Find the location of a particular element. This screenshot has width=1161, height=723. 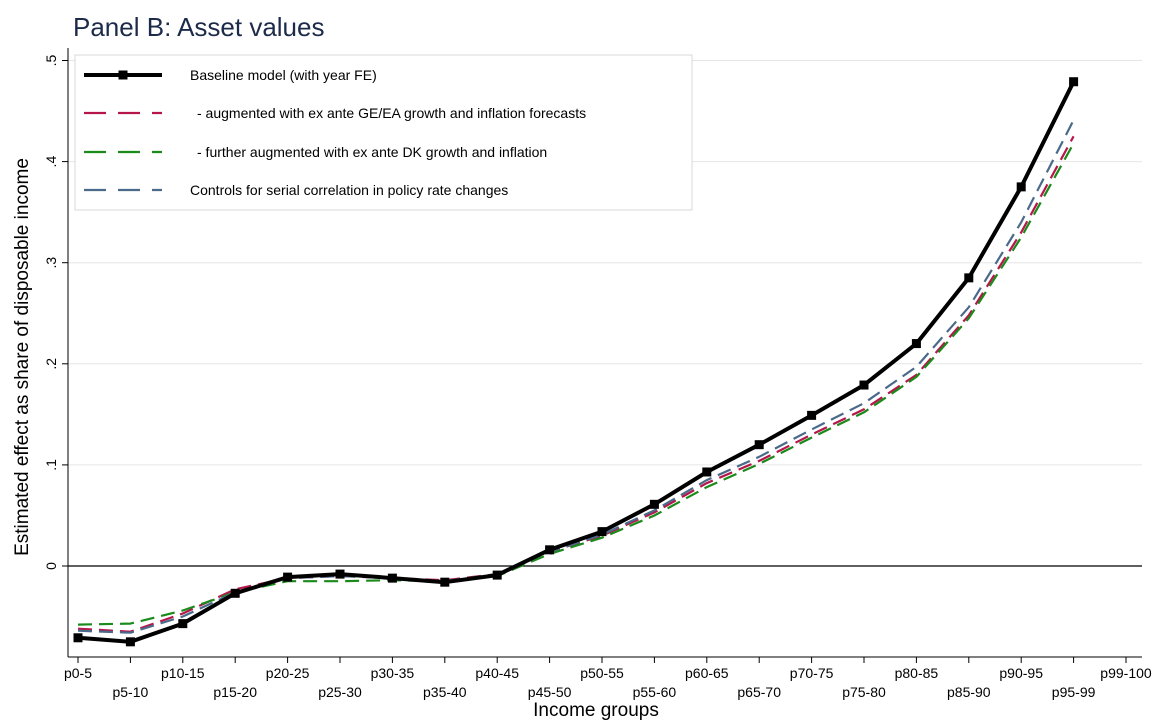

x-tick-label: p99-100 is located at coordinates (1126, 673).